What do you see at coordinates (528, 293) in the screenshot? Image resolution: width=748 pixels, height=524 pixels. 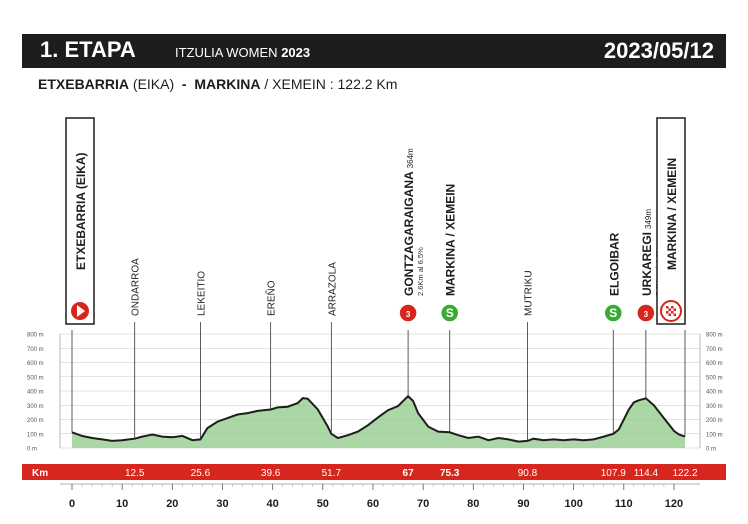 I see `place-label: MUTRIKU` at bounding box center [528, 293].